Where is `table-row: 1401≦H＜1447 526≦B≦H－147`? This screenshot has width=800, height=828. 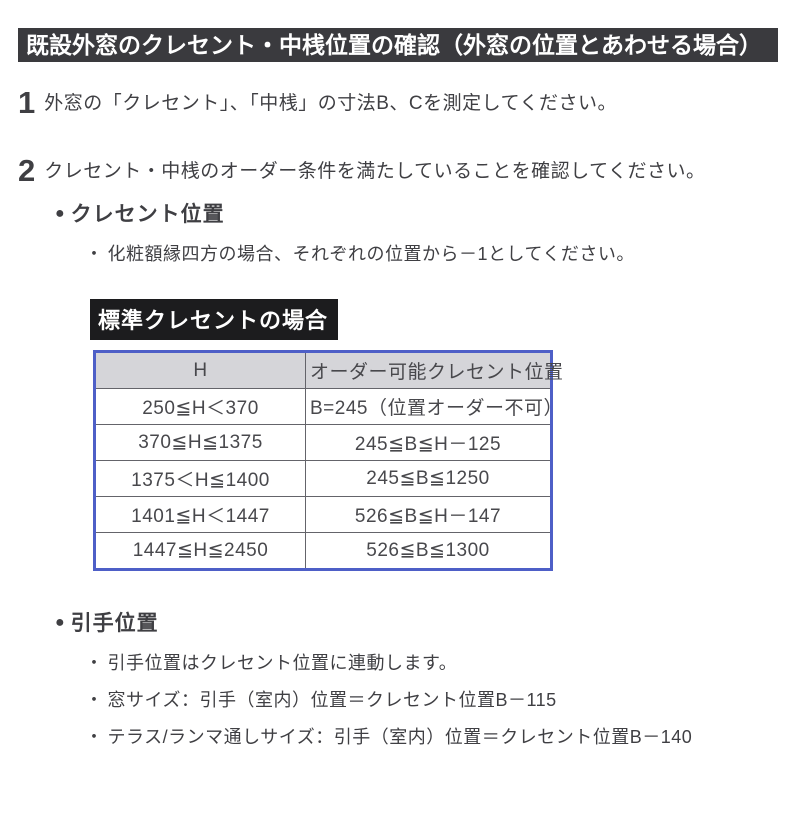
table-row: 1401≦H＜1447 526≦B≦H－147 is located at coordinates (323, 514).